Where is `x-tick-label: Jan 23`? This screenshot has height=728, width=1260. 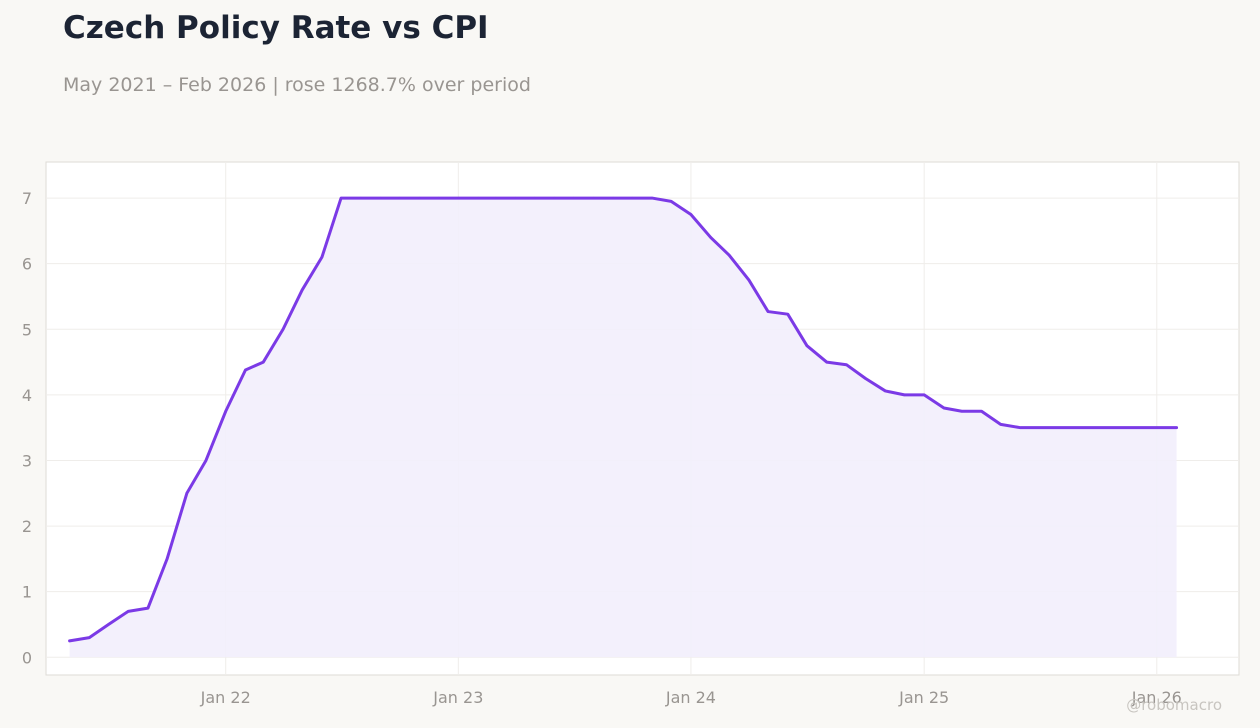
x-tick-label: Jan 23 is located at coordinates (457, 697).